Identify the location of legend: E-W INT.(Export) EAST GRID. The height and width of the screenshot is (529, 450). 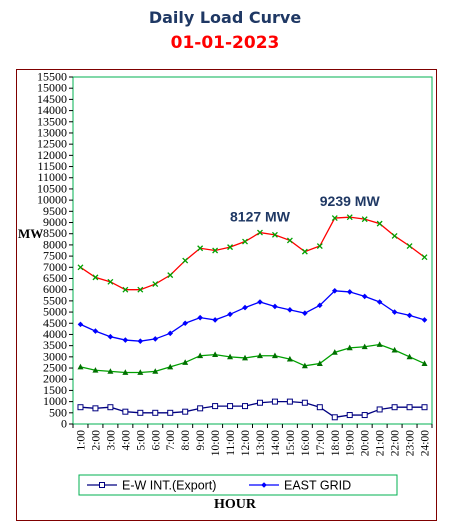
(238, 485).